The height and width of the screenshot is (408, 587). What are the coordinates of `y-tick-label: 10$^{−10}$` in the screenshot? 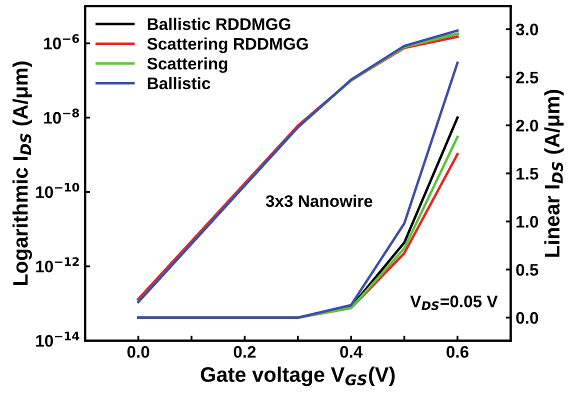 It's located at (58, 190).